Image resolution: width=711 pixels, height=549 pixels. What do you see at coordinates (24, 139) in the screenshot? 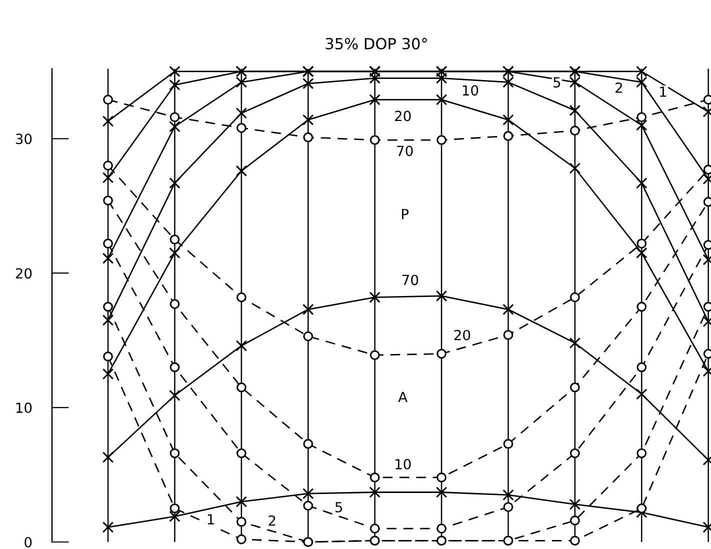
I see `y-tick-label: 30` at bounding box center [24, 139].